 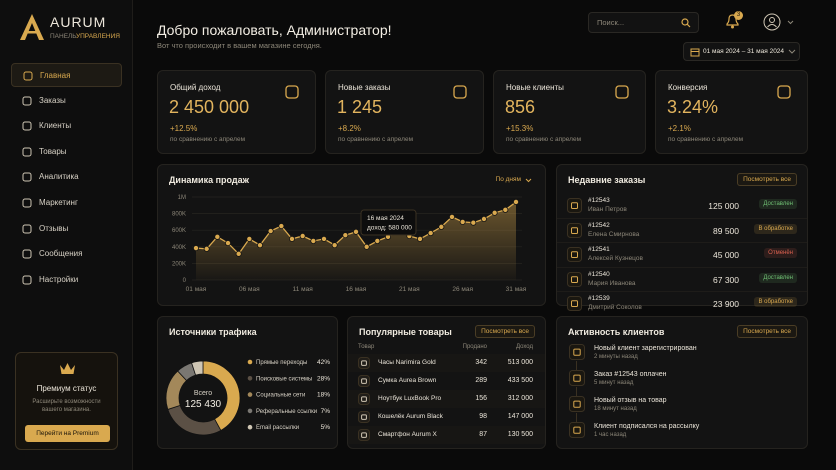 What do you see at coordinates (52, 100) in the screenshot?
I see `menu-label: Заказы` at bounding box center [52, 100].